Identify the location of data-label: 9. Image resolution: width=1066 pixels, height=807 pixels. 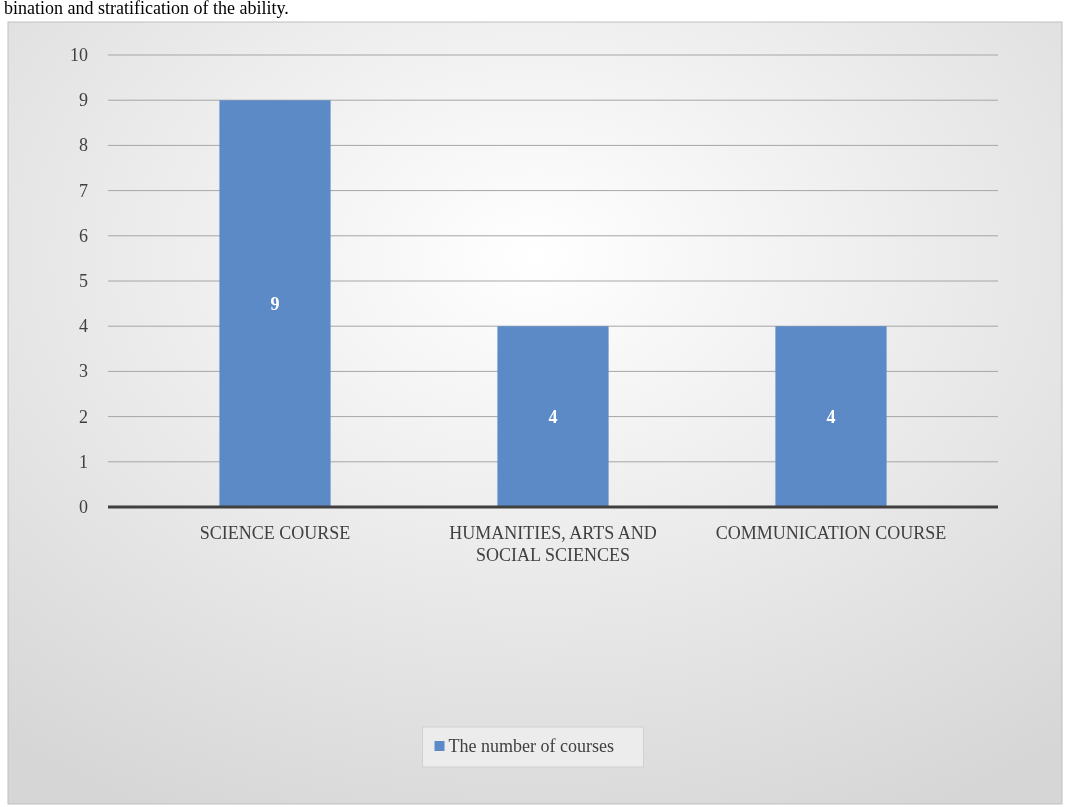
(275, 303).